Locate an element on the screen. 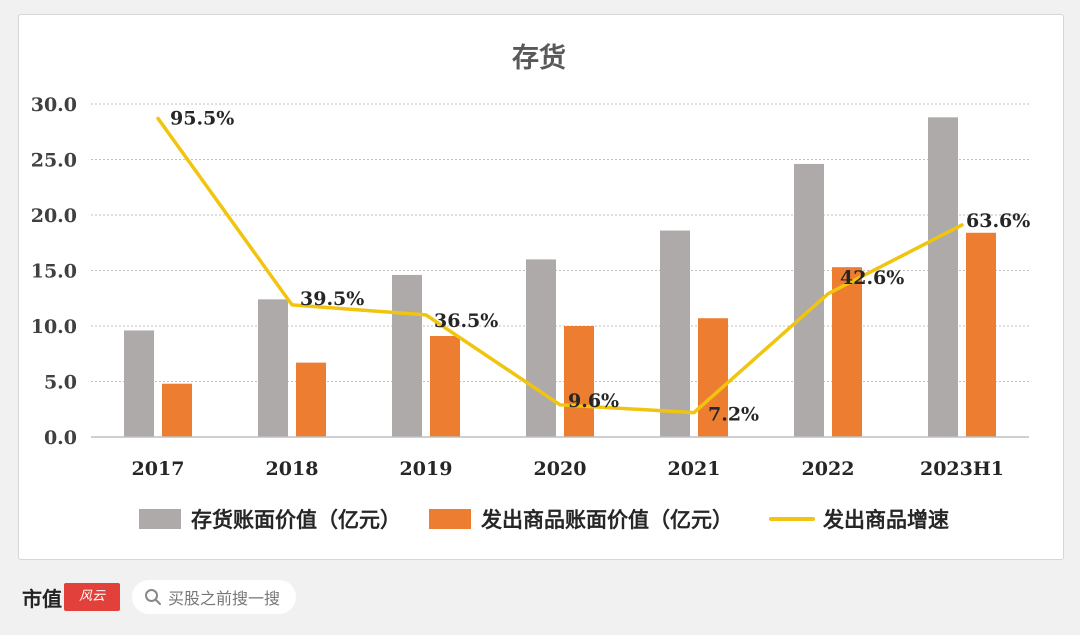  search-box: 买股之前搜一搜 is located at coordinates (214, 597).